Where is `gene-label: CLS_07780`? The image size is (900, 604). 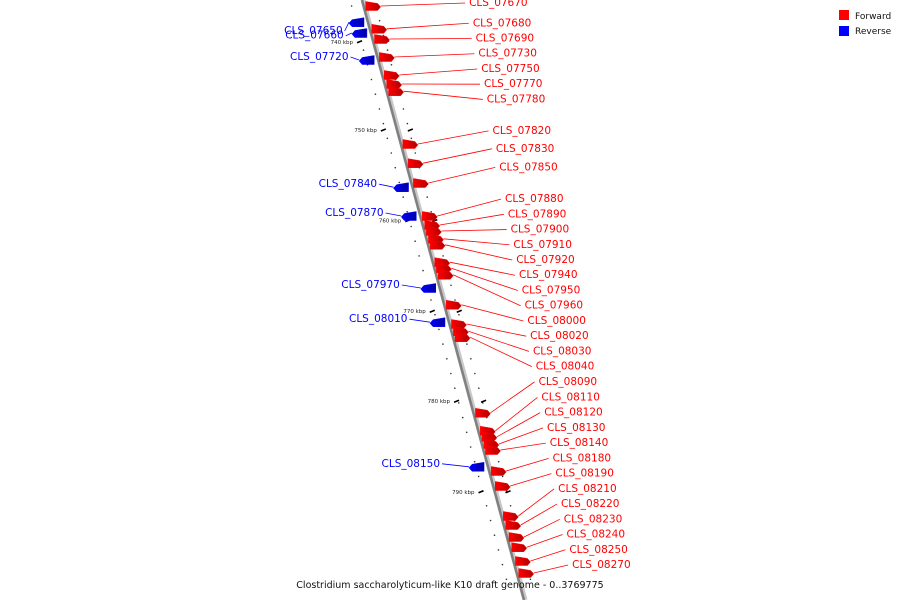 gene-label: CLS_07780 is located at coordinates (516, 99).